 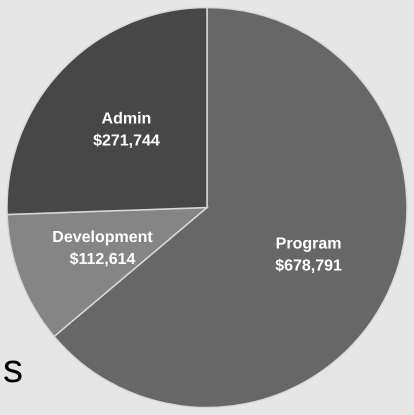 What do you see at coordinates (127, 119) in the screenshot?
I see `slice-label: Admin` at bounding box center [127, 119].